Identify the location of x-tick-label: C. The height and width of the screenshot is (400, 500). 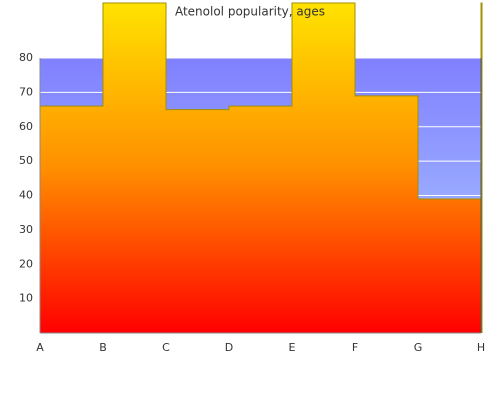
(166, 347).